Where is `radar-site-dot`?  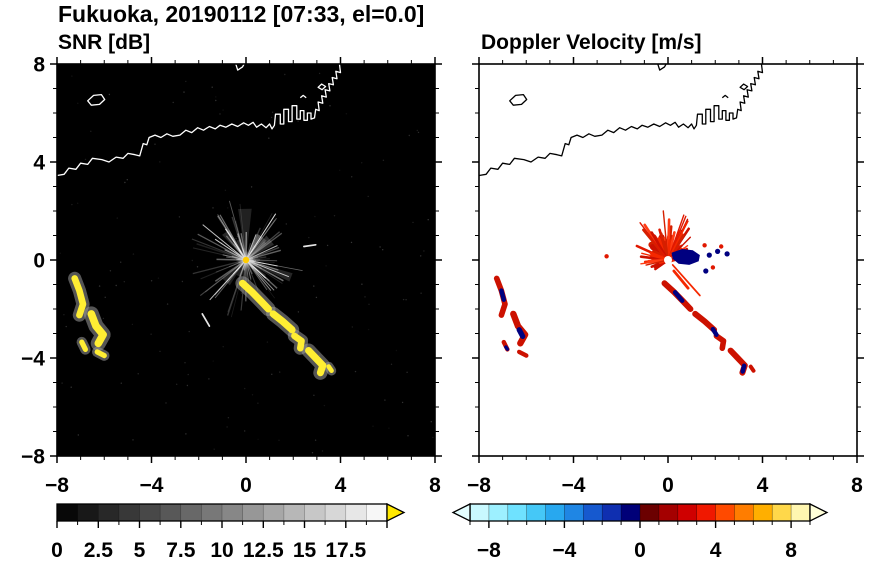
radar-site-dot is located at coordinates (246, 260).